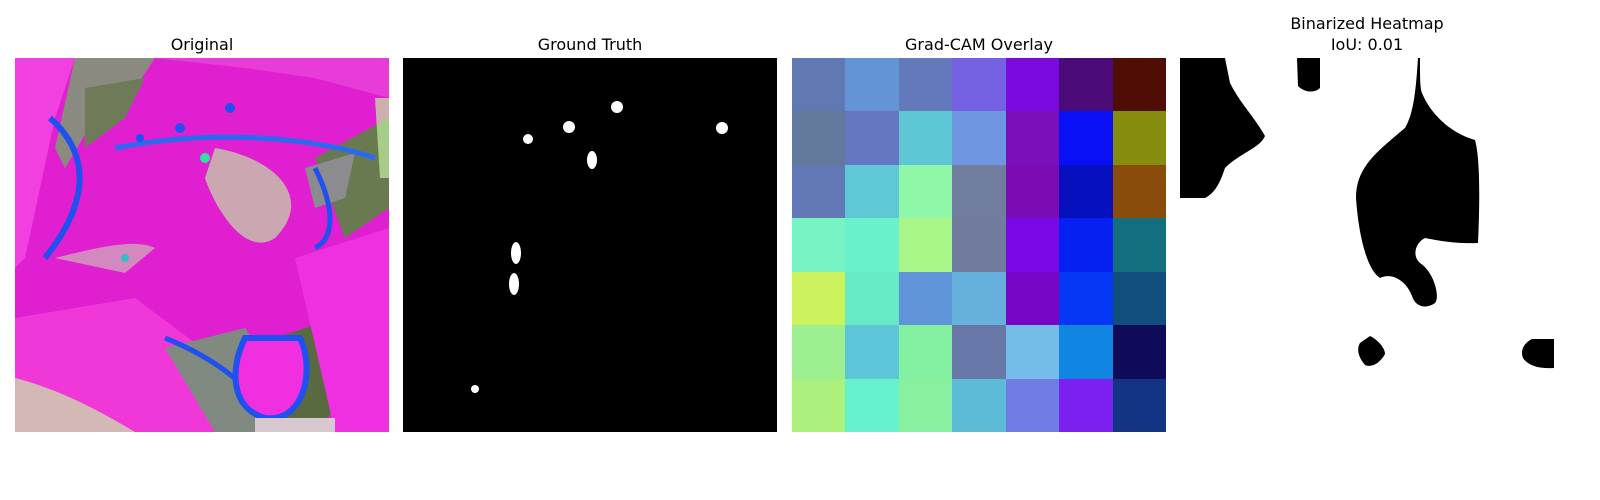  What do you see at coordinates (1367, 44) in the screenshot?
I see `iou-label: IoU: 0.01` at bounding box center [1367, 44].